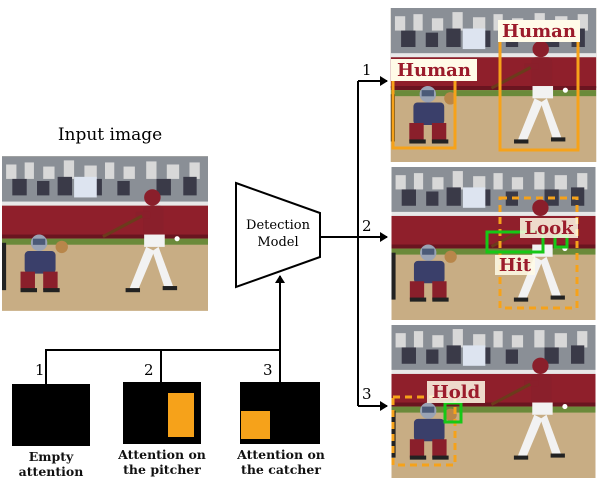 The height and width of the screenshot is (484, 601). I want to click on action-box-catcher, so click(424, 431).